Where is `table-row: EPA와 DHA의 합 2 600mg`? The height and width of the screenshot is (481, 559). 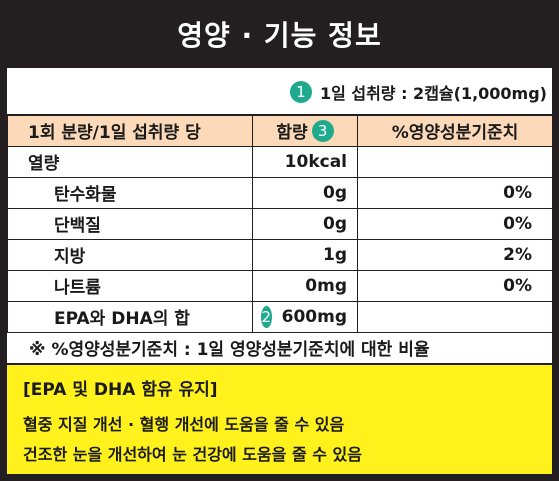
table-row: EPA와 DHA의 합 2 600mg is located at coordinates (280, 316).